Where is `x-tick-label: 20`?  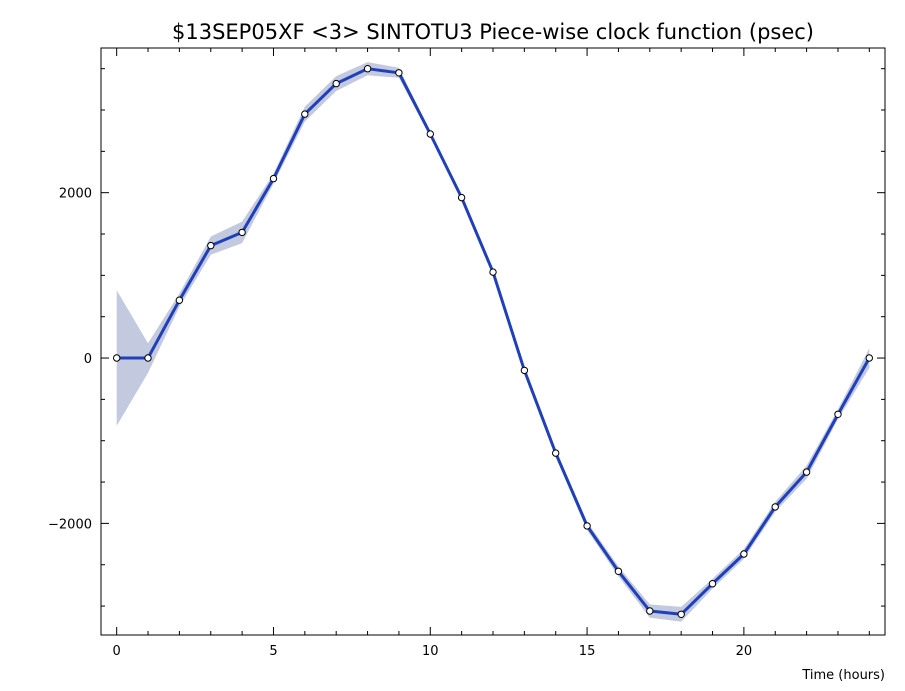 x-tick-label: 20 is located at coordinates (744, 651).